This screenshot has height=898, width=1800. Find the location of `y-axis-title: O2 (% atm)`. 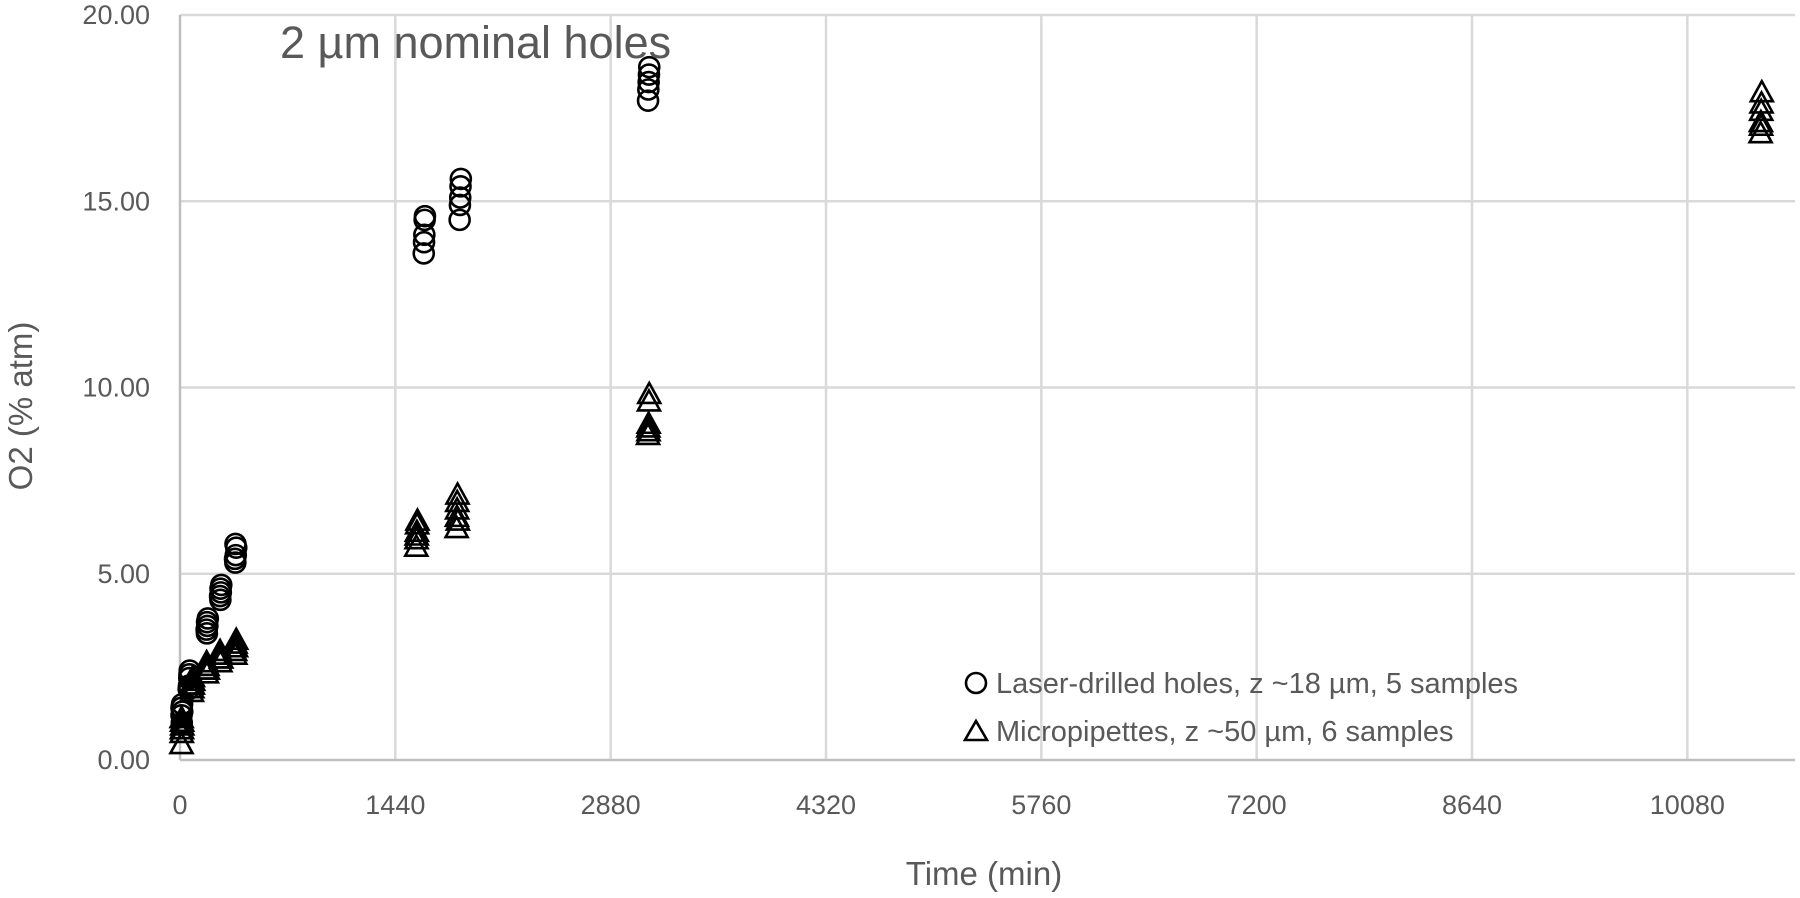

y-axis-title: O2 (% atm) is located at coordinates (20, 406).